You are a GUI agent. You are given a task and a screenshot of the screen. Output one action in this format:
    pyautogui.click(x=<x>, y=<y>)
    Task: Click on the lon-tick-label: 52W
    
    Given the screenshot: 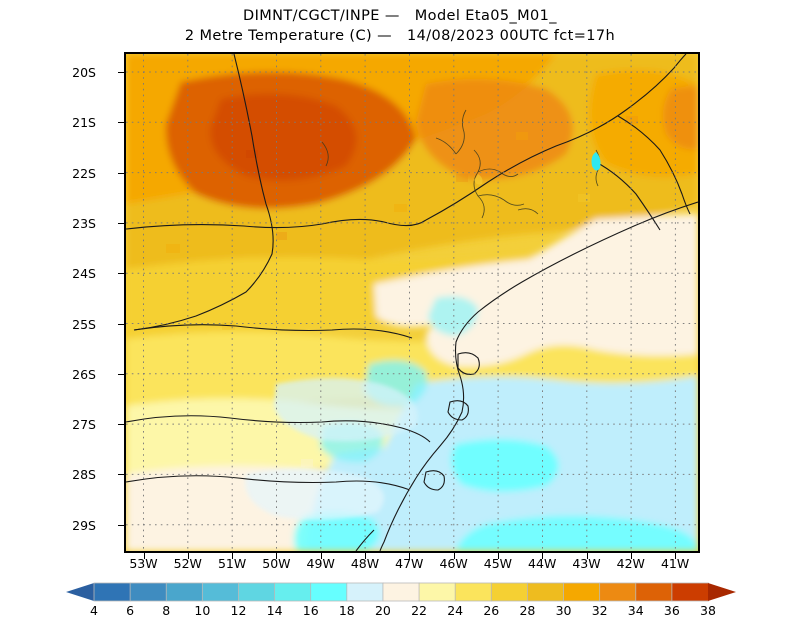 What is the action you would take?
    pyautogui.click(x=187, y=563)
    